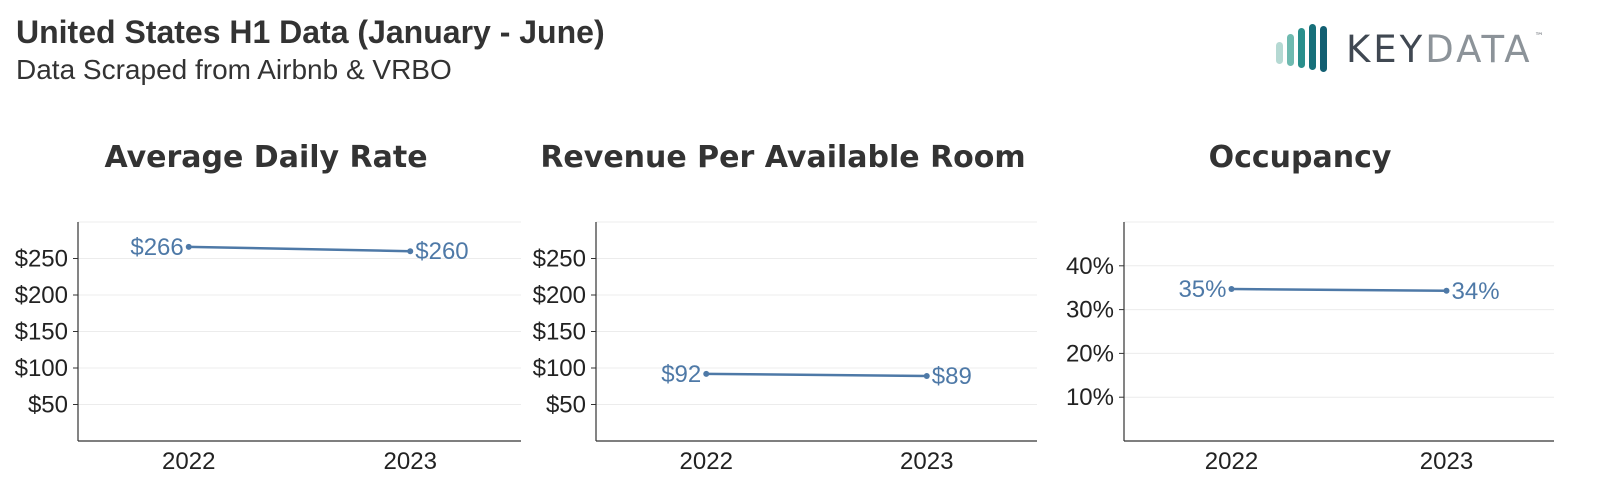  I want to click on series-line-revpar, so click(816, 375).